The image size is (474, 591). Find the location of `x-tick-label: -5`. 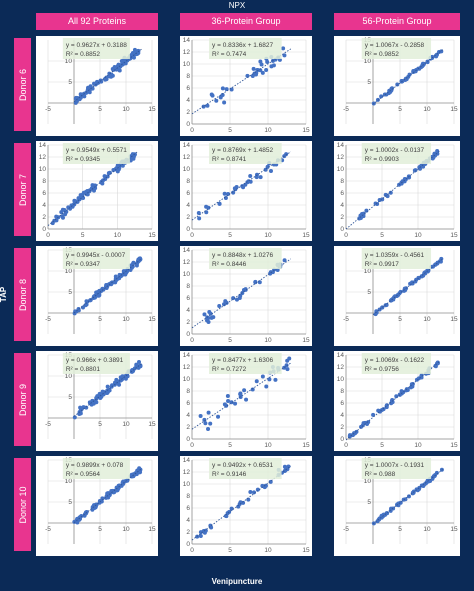

x-tick-label: -5 is located at coordinates (346, 109).